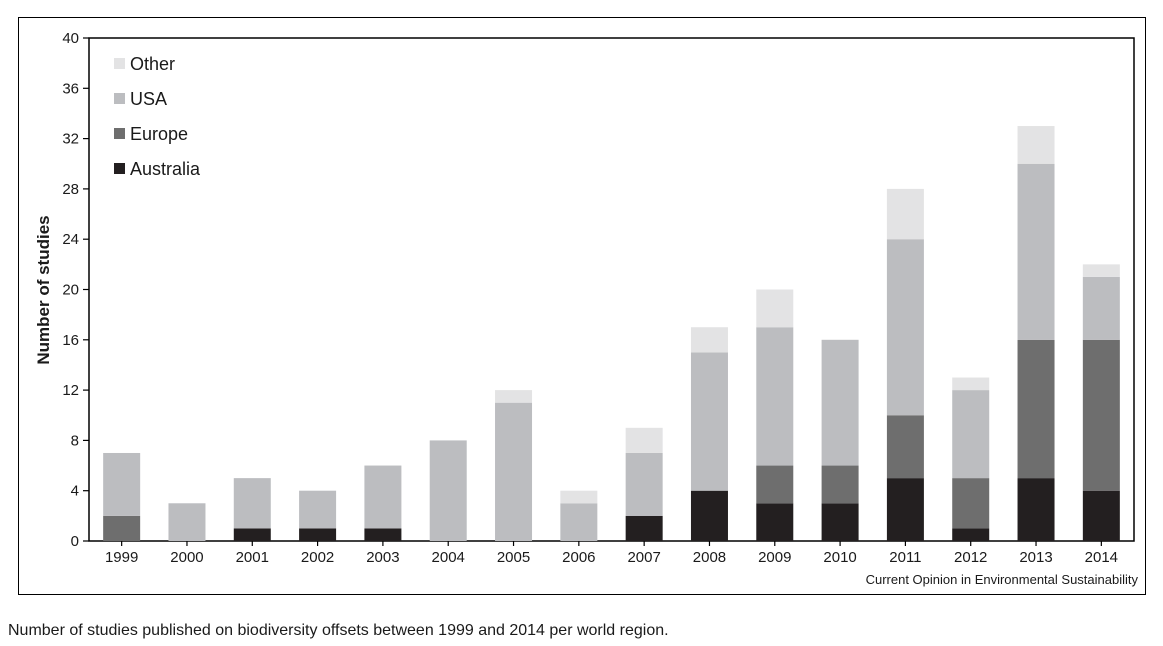  Describe the element at coordinates (644, 484) in the screenshot. I see `bar-usa-2007` at that location.